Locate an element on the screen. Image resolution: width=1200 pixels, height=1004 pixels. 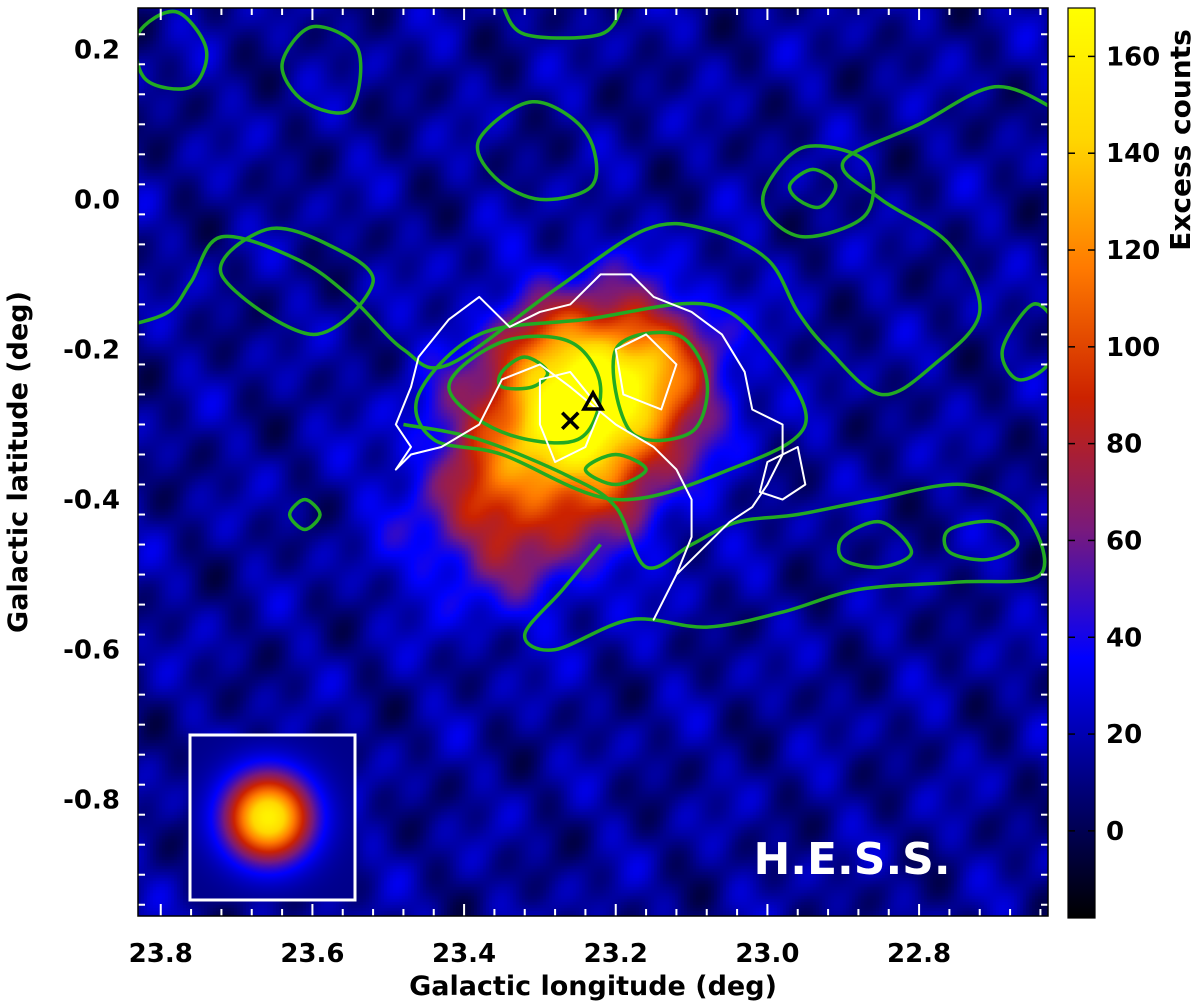
x-tick-label: 23.2 is located at coordinates (616, 954).